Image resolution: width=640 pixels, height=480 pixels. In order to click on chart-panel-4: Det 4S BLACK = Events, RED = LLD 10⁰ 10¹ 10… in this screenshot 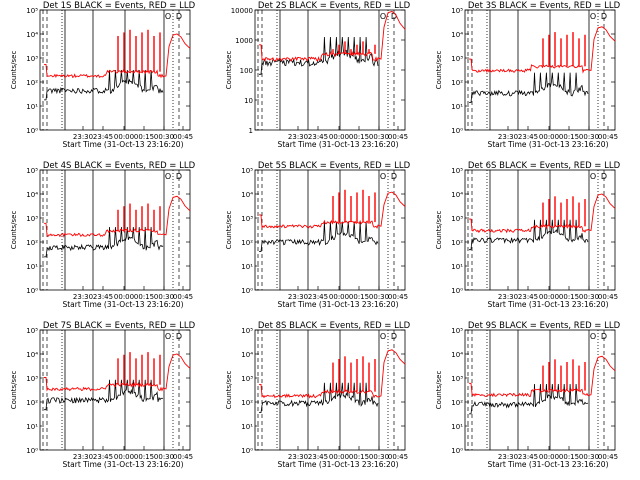, I will do `click(103, 235)`.